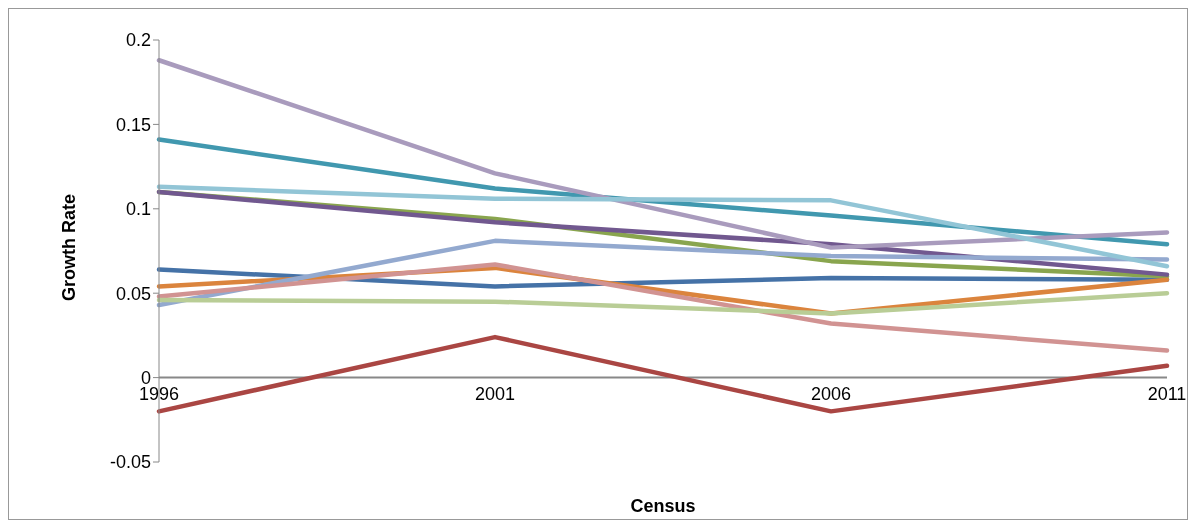 The image size is (1196, 527). Describe the element at coordinates (495, 393) in the screenshot. I see `x-tick-label: 2001` at that location.